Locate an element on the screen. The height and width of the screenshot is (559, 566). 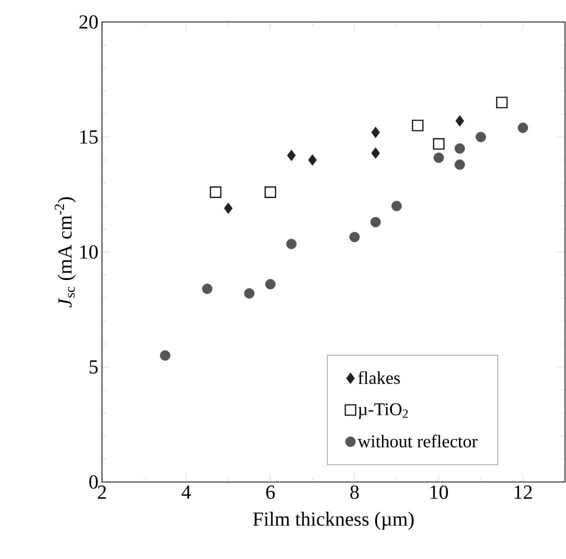
x-tick-label: 2 is located at coordinates (102, 492).